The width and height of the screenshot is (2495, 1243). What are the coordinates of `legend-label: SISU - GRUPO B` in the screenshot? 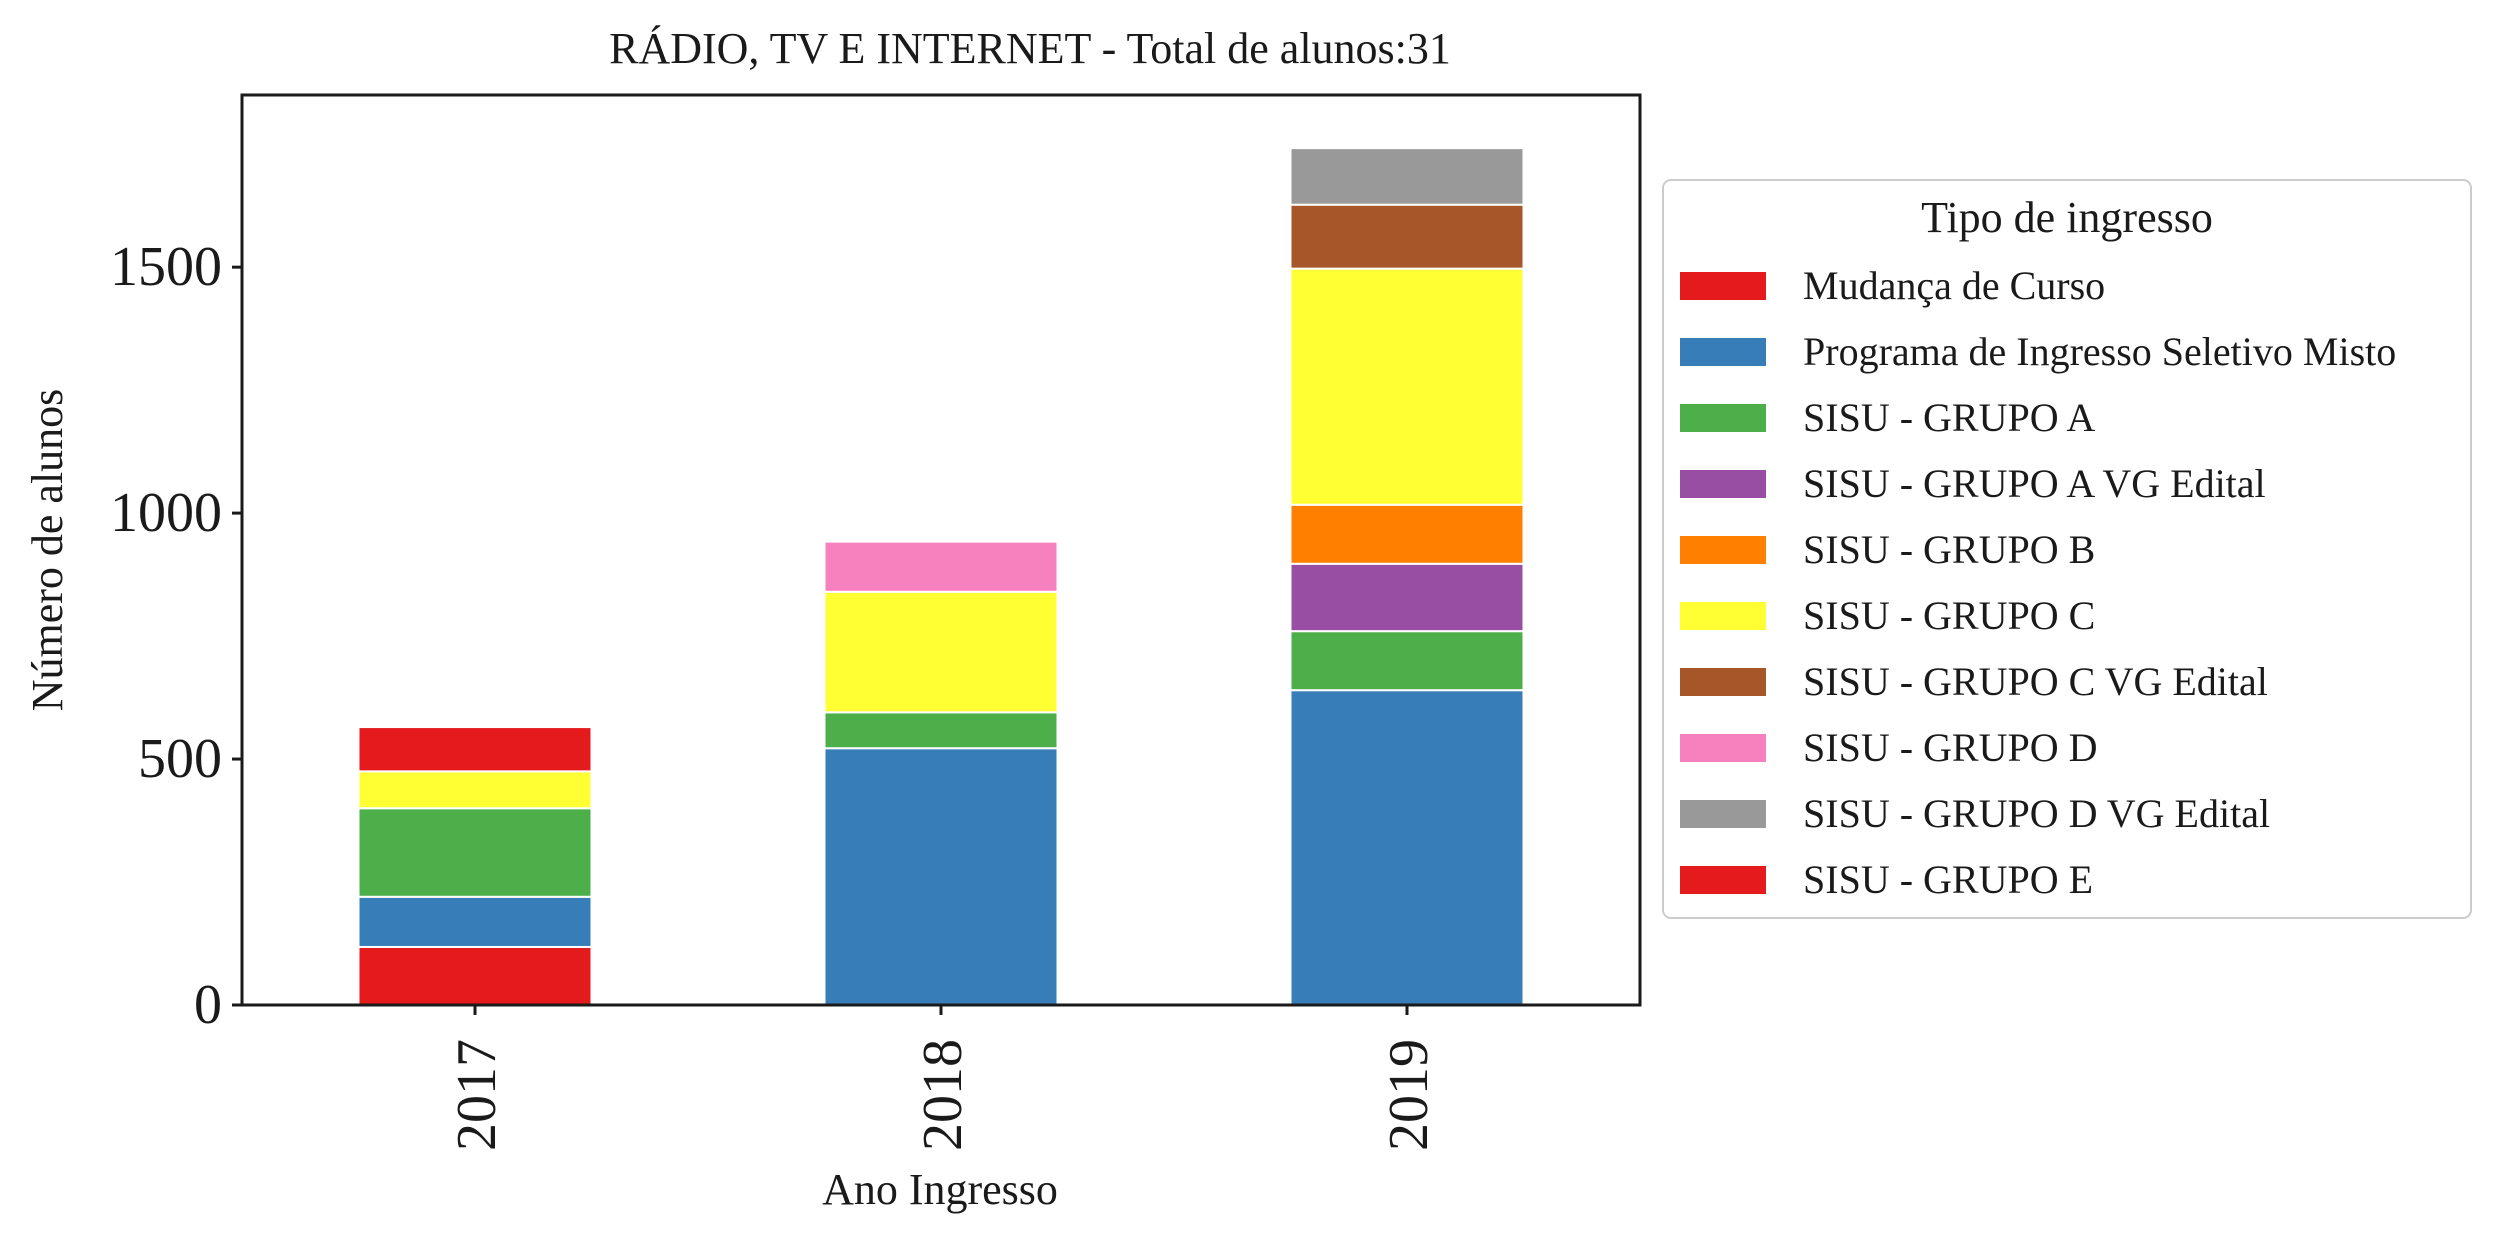 It's located at (1949, 549).